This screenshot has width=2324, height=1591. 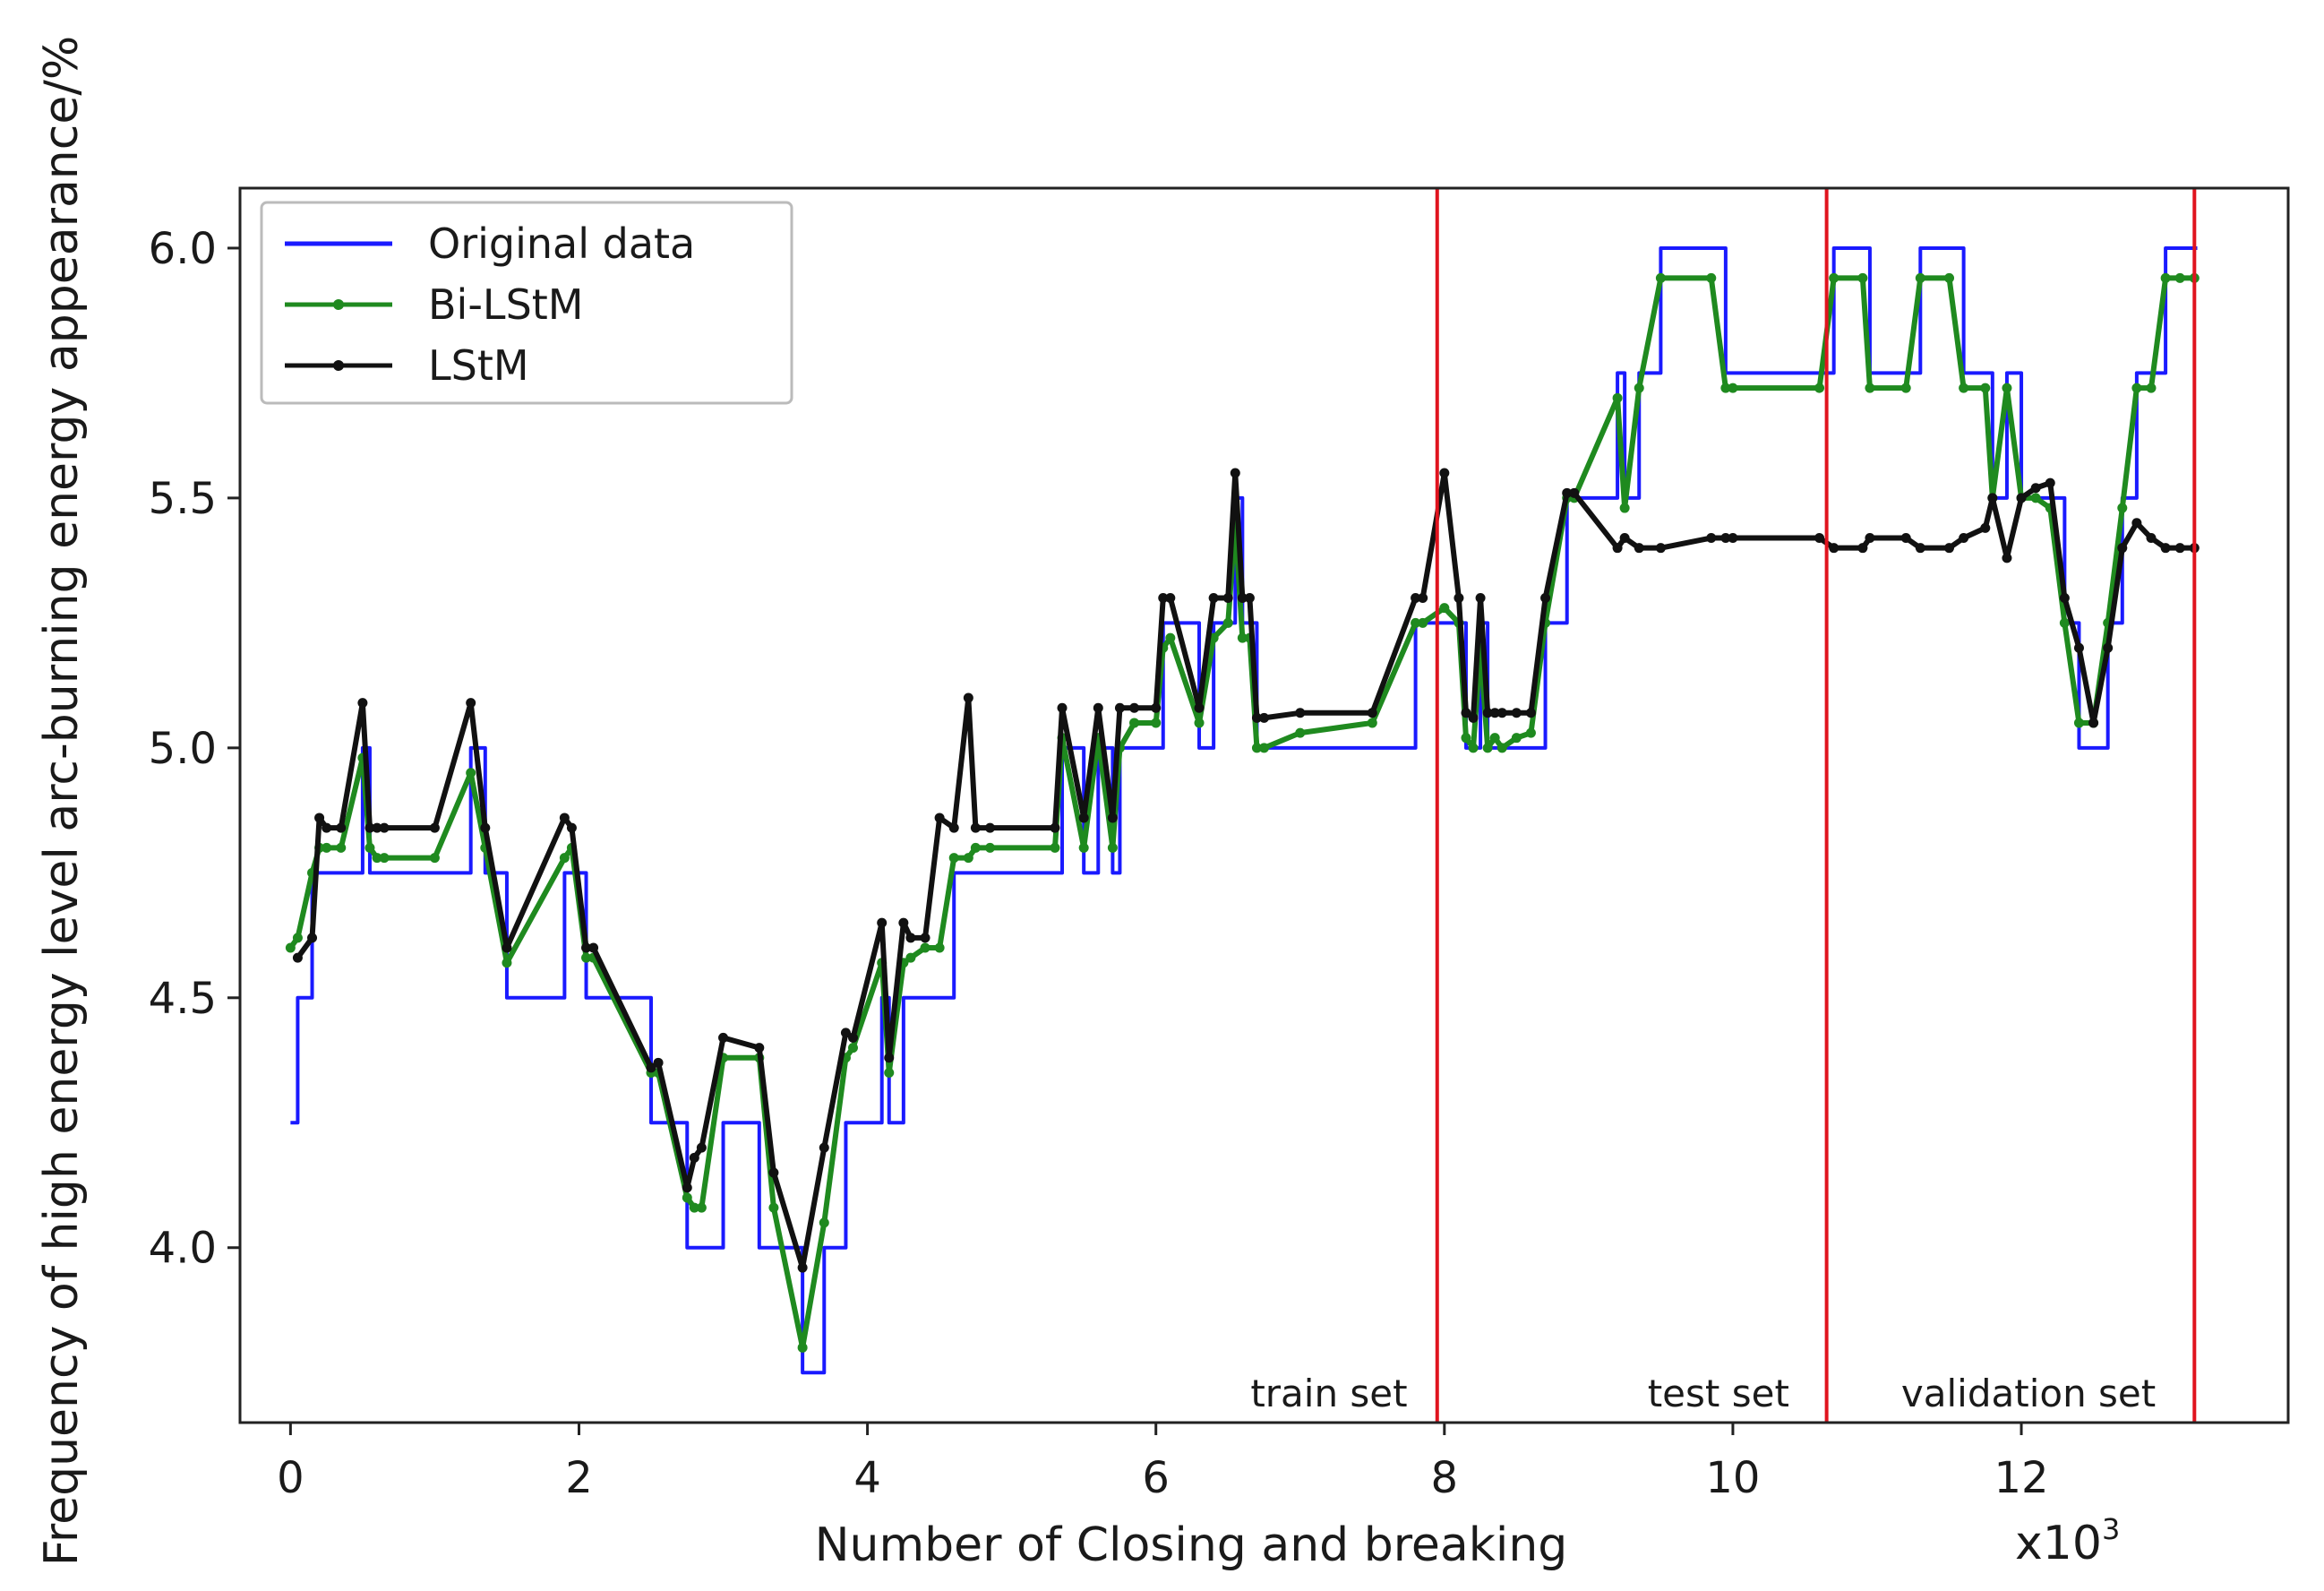 I want to click on legend-marker-lstm, so click(x=338, y=365).